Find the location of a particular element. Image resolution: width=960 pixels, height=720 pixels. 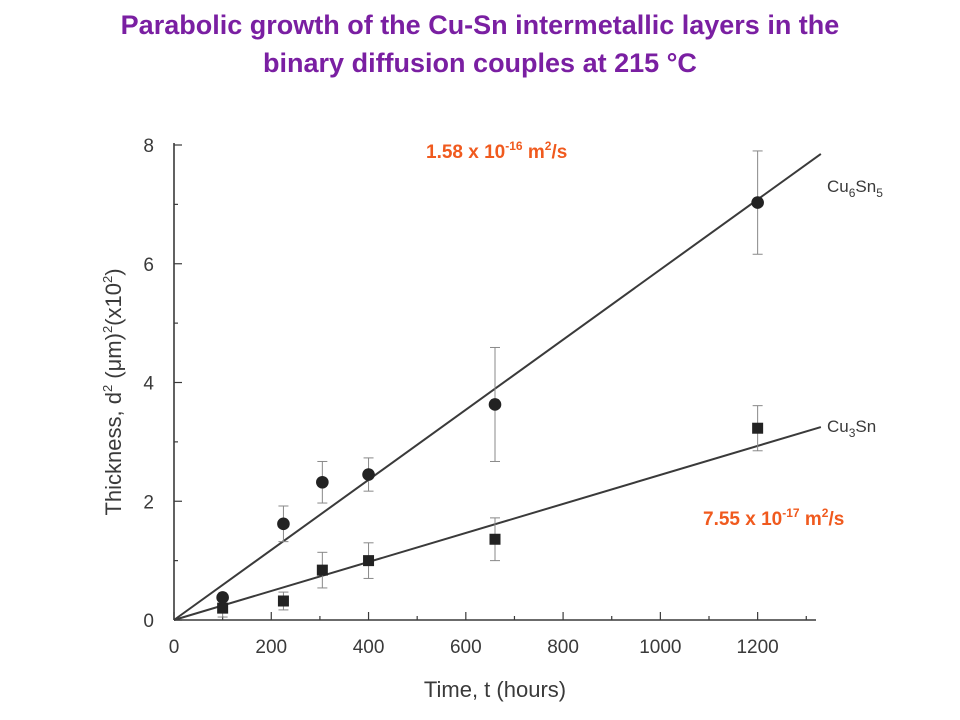

y-axis-label: Thickness, d2 (μm)2(x102) is located at coordinates (113, 391).